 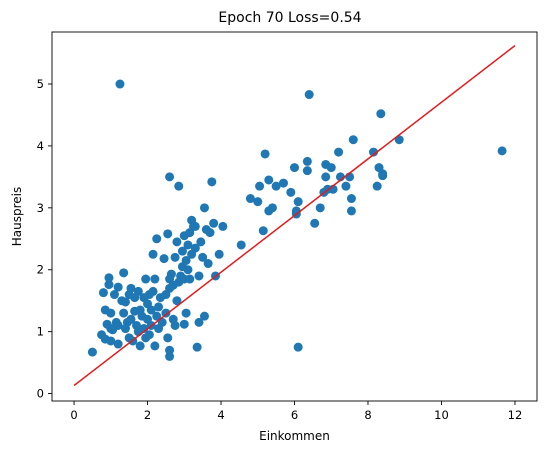 I want to click on x-tick-label: 12, so click(x=515, y=415).